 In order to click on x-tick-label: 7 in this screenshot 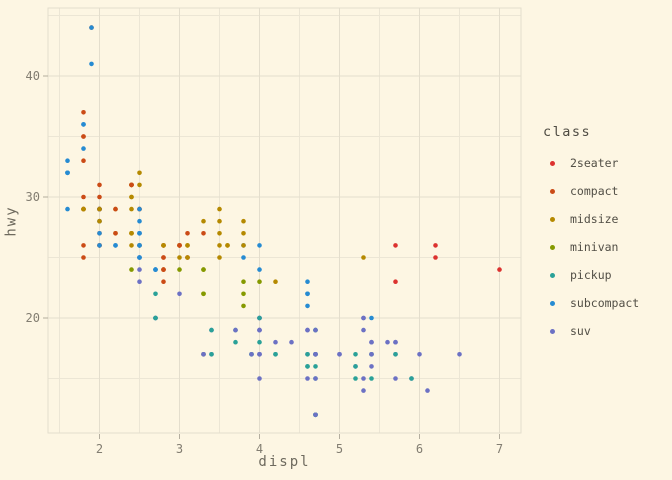, I will do `click(499, 449)`.